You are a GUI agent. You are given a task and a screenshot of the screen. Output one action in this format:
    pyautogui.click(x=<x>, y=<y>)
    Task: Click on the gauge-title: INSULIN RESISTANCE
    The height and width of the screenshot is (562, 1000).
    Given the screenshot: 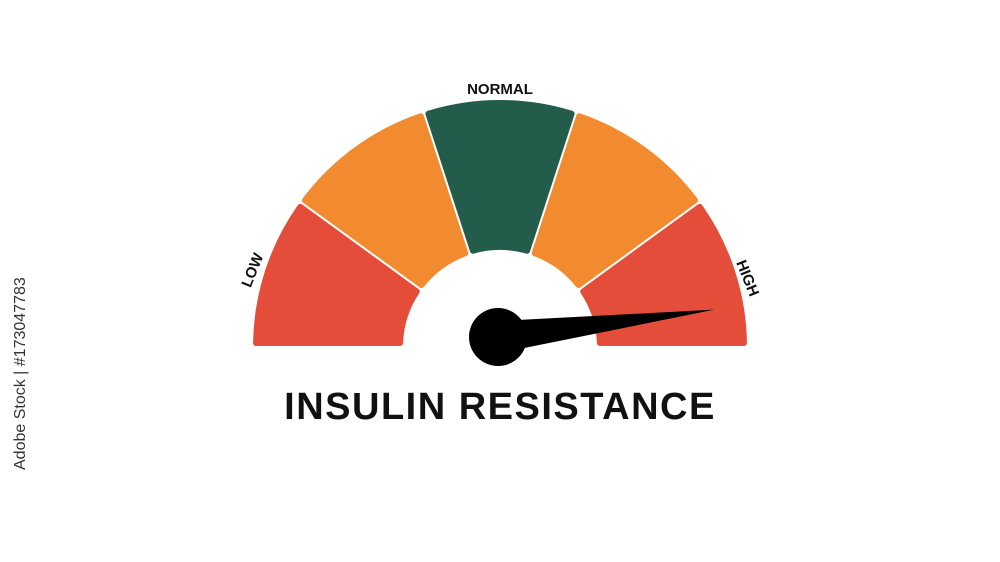 What is the action you would take?
    pyautogui.click(x=500, y=407)
    